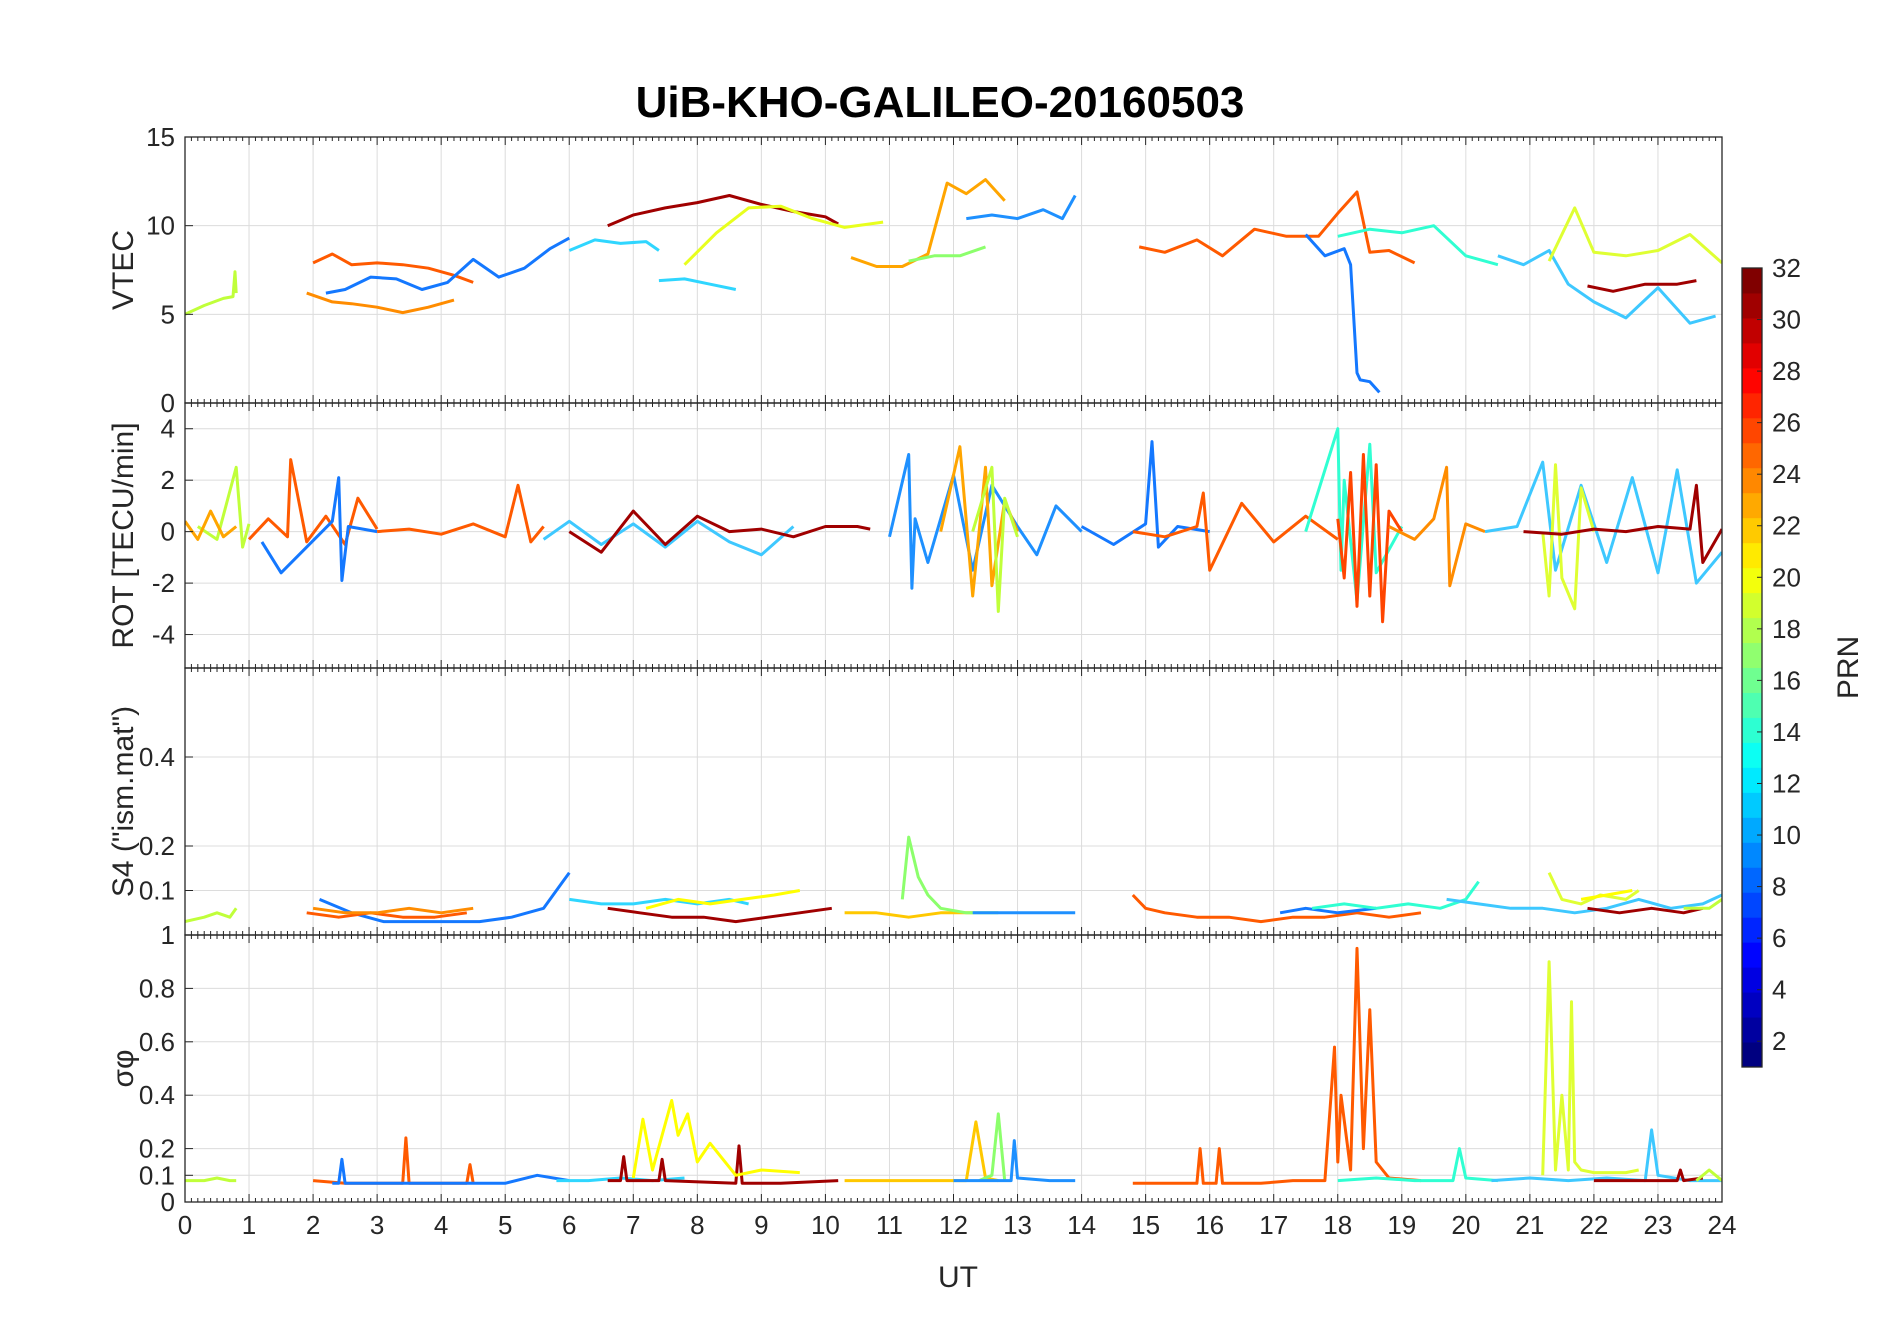 Image resolution: width=1902 pixels, height=1330 pixels. What do you see at coordinates (953, 879) in the screenshot?
I see `panel-3-series` at bounding box center [953, 879].